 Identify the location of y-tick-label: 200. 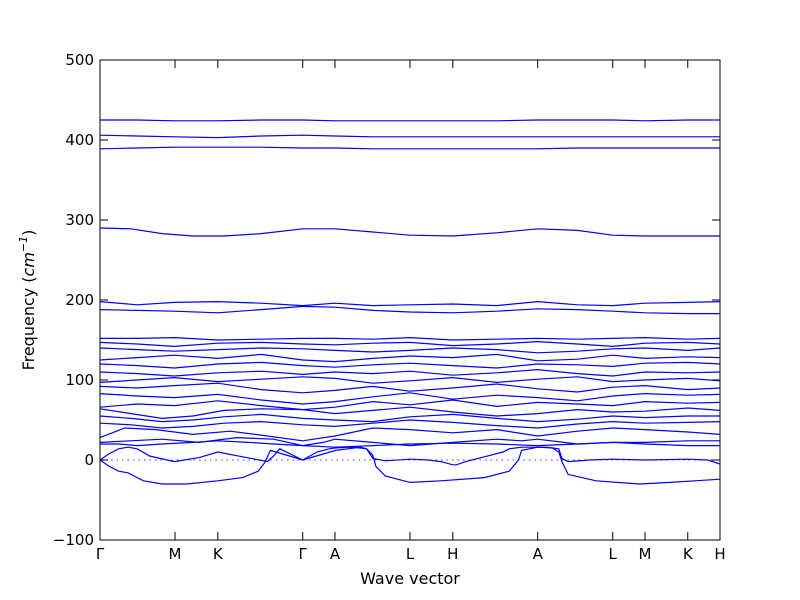
(79, 300).